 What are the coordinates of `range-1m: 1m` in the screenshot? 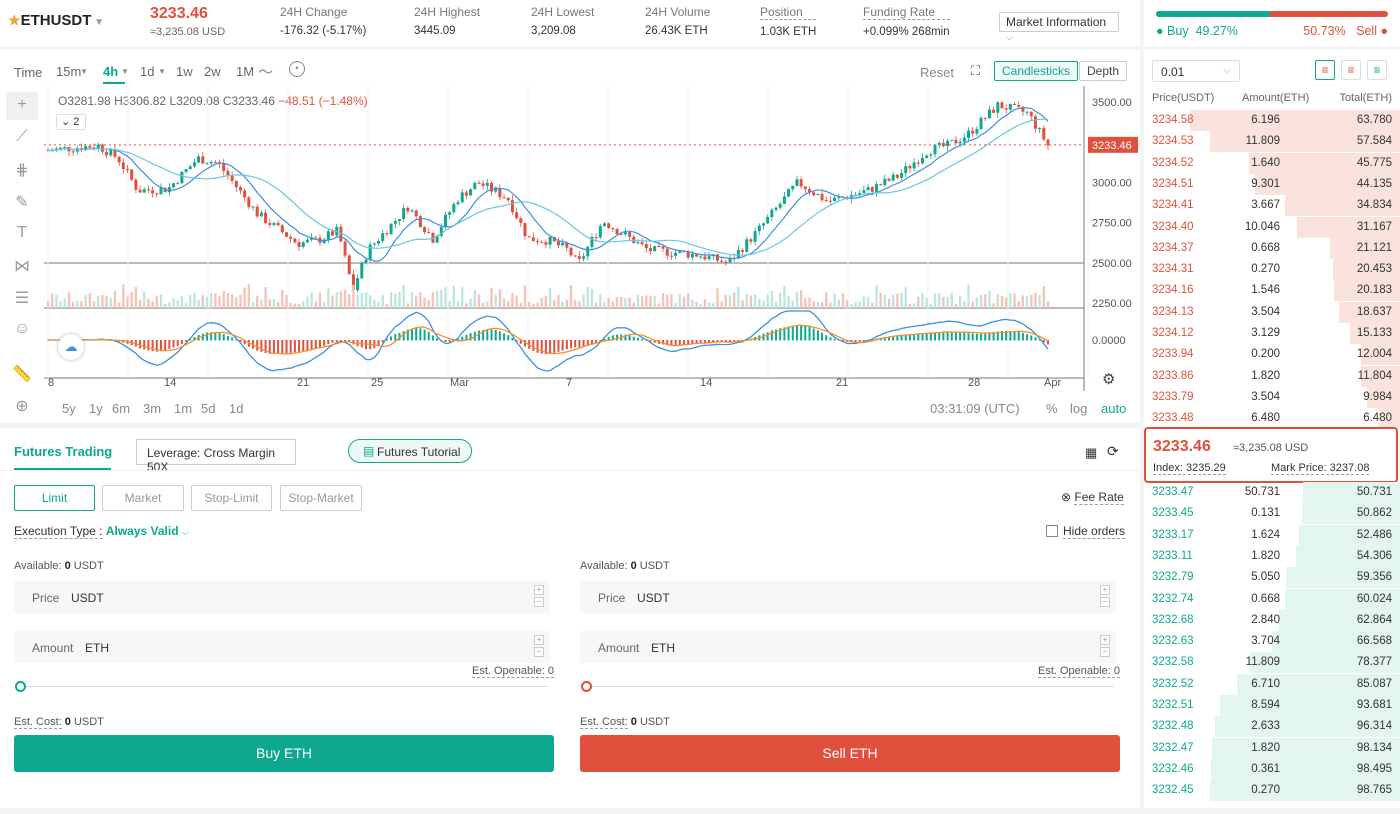 It's located at (183, 408).